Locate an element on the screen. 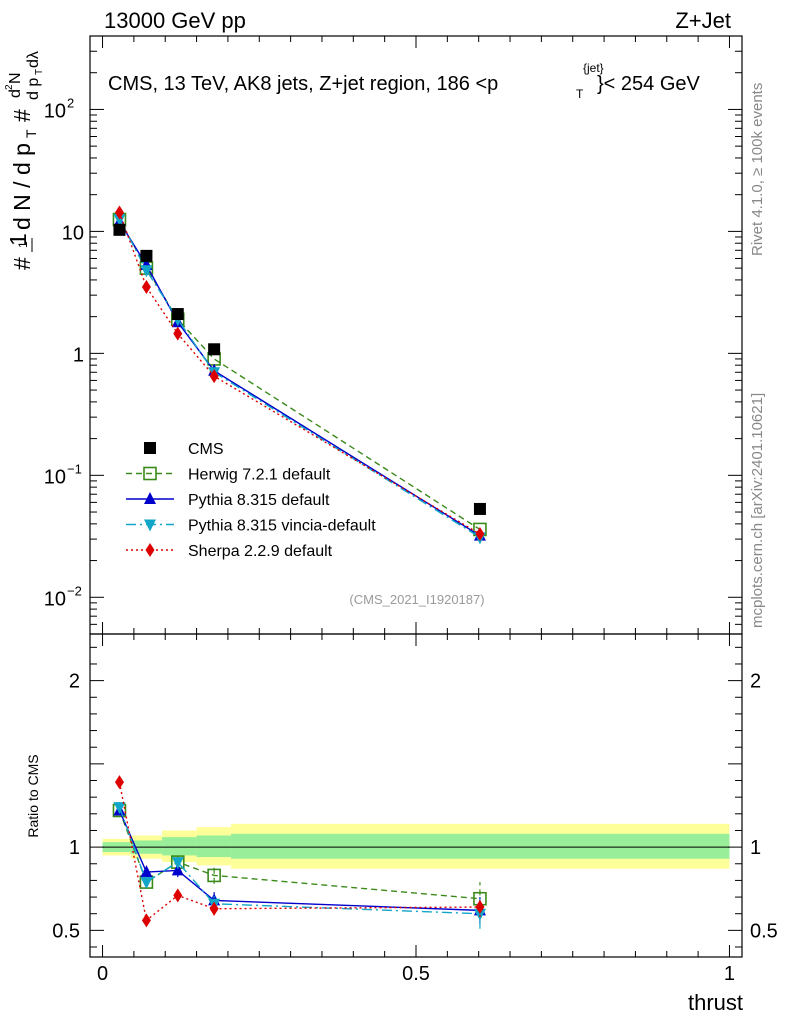  legend-label: Pythia 8.315 vincia-default is located at coordinates (282, 526).